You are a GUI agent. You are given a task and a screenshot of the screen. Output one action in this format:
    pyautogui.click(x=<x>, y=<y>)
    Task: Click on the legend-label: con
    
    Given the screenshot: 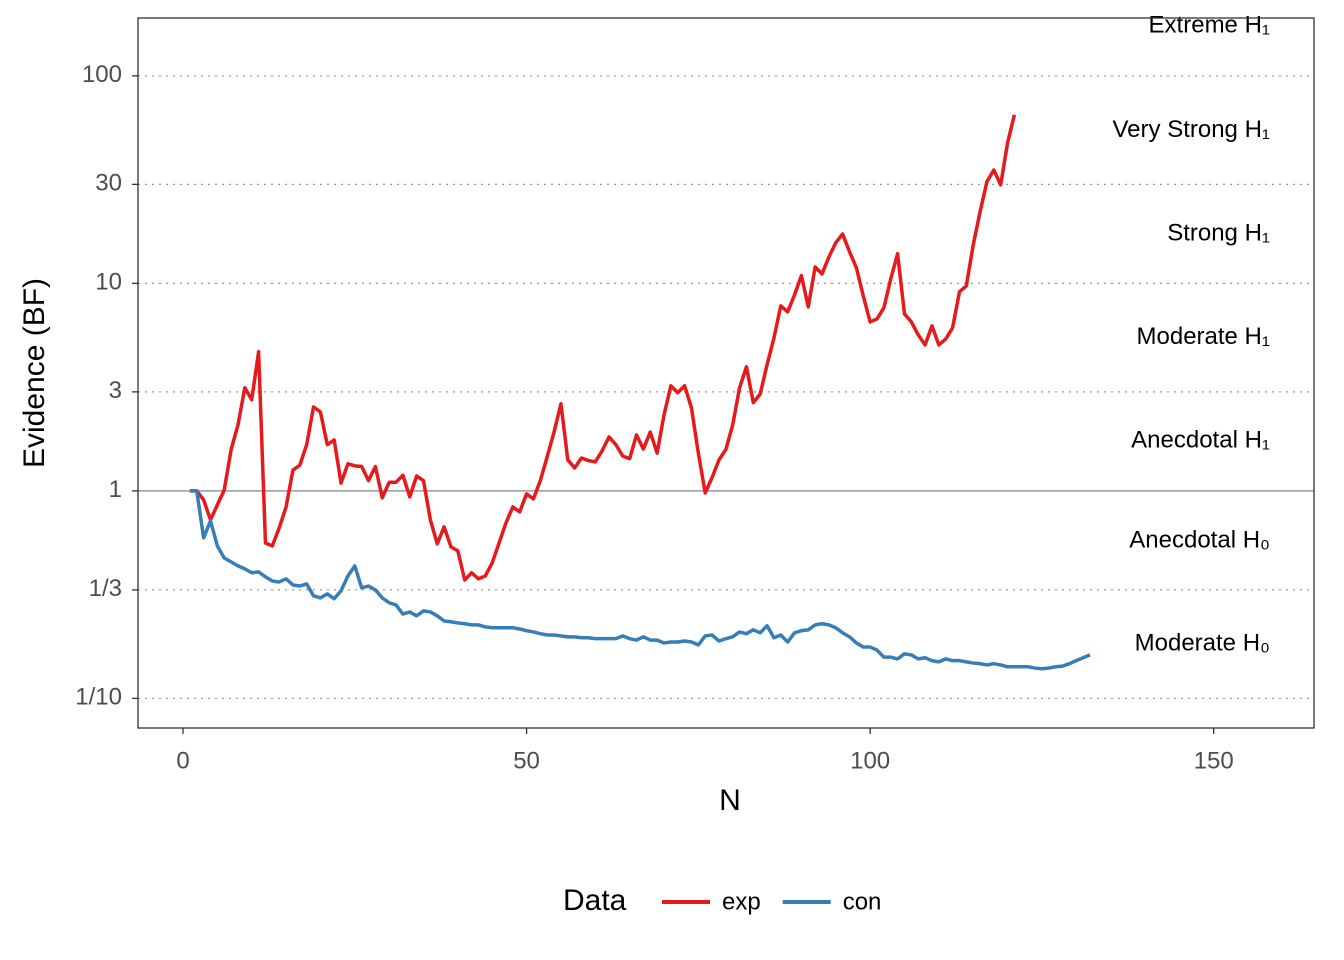 What is the action you would take?
    pyautogui.click(x=862, y=901)
    